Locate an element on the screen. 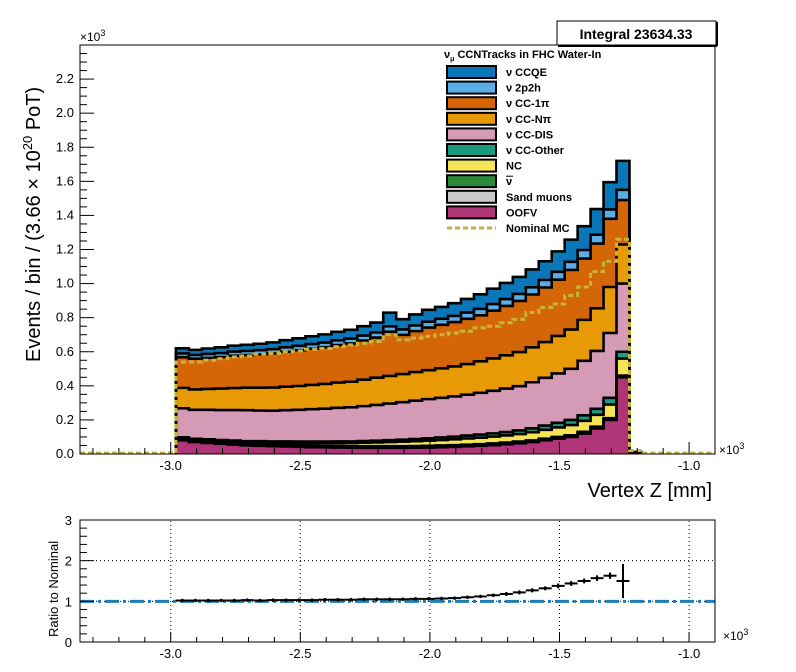 The image size is (796, 672). main-y-axis: 0.0 0.2 0.4 0.6 0.8 1.0 1.2 1.4 1.6 1.8 2.0 2.2 is located at coordinates (75, 257).